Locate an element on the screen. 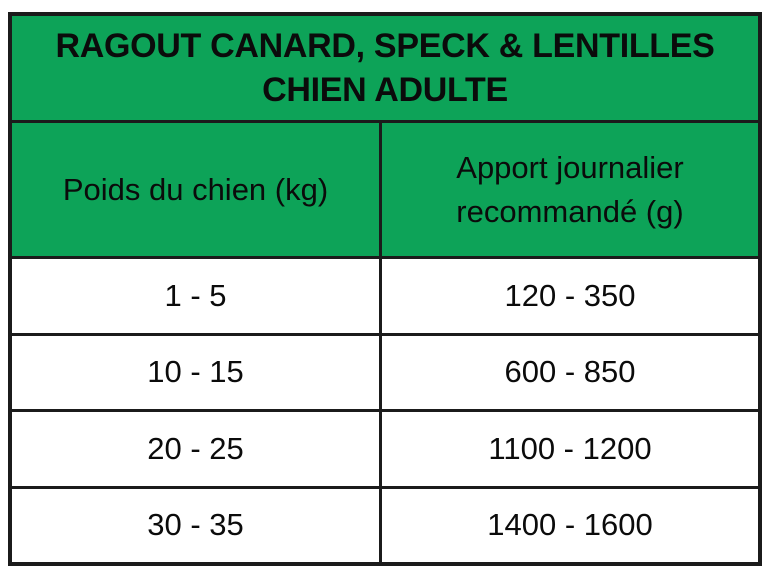 The height and width of the screenshot is (579, 780). weight-cell: 20 - 25 is located at coordinates (197, 449).